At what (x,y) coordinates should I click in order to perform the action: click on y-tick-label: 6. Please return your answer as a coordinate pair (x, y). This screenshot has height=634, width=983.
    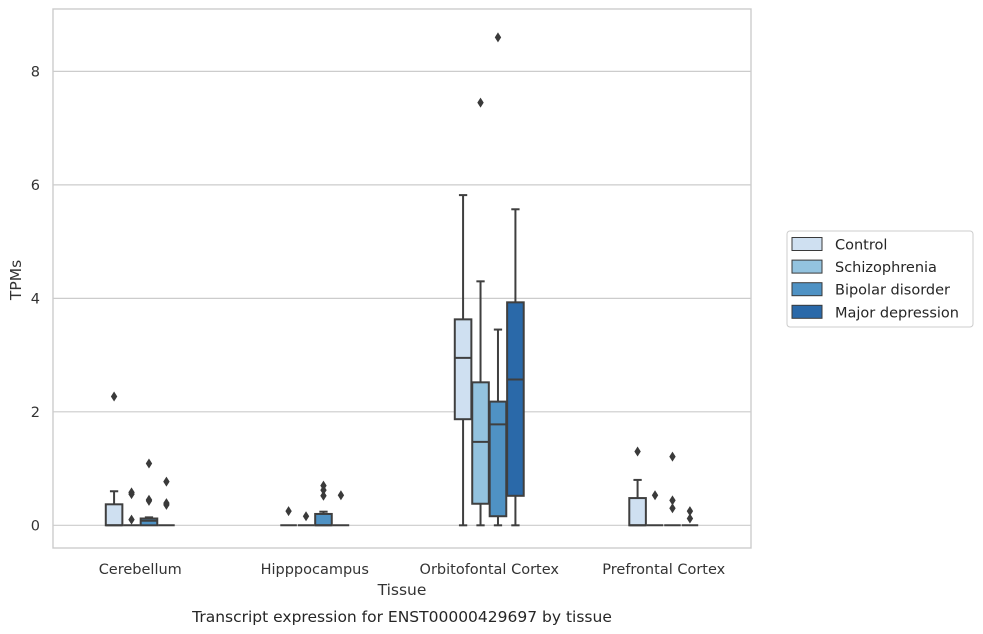
    Looking at the image, I should click on (35, 186).